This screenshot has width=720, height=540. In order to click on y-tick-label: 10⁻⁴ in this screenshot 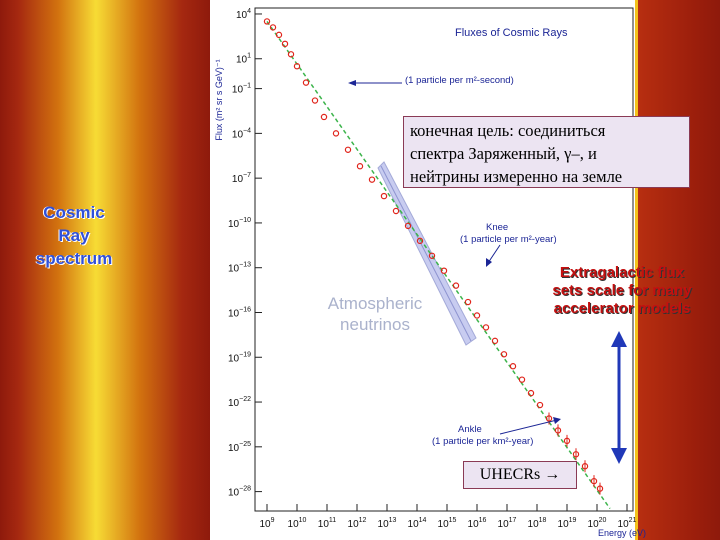, I will do `click(241, 133)`.